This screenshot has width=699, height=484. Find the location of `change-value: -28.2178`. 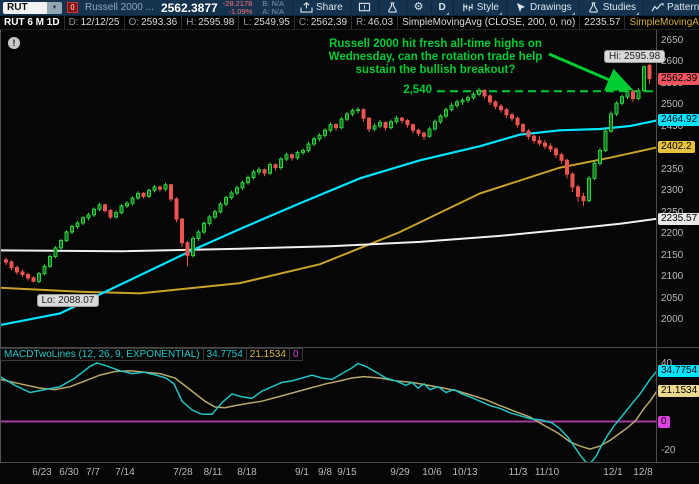

change-value: -28.2178 is located at coordinates (237, 4).